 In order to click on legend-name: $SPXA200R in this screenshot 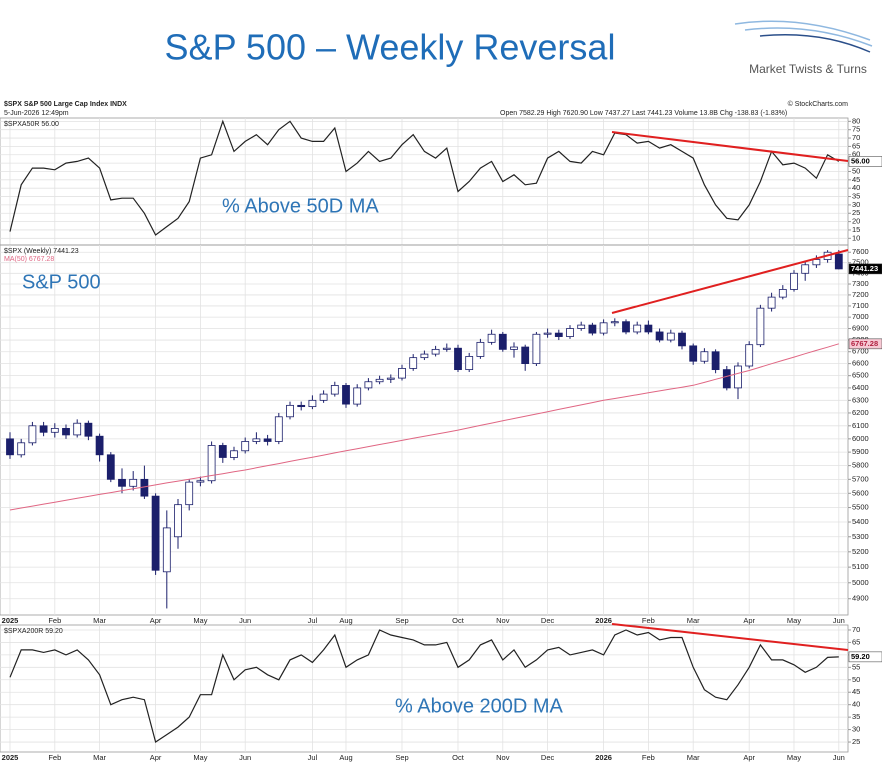, I will do `click(23, 631)`.